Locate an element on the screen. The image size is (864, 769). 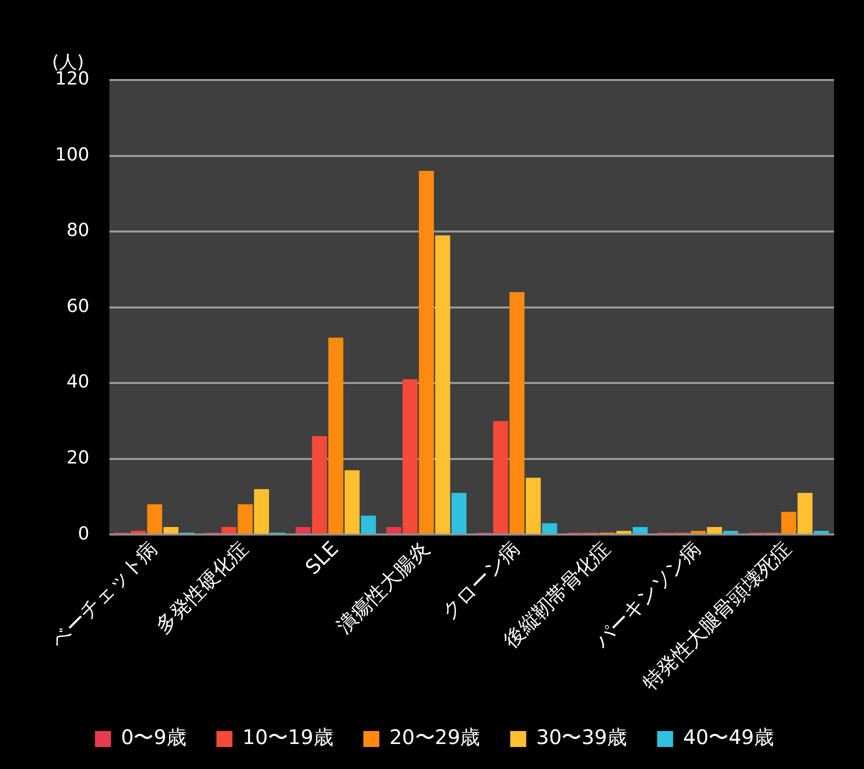
legend-label: 30〜39歳 is located at coordinates (582, 737).